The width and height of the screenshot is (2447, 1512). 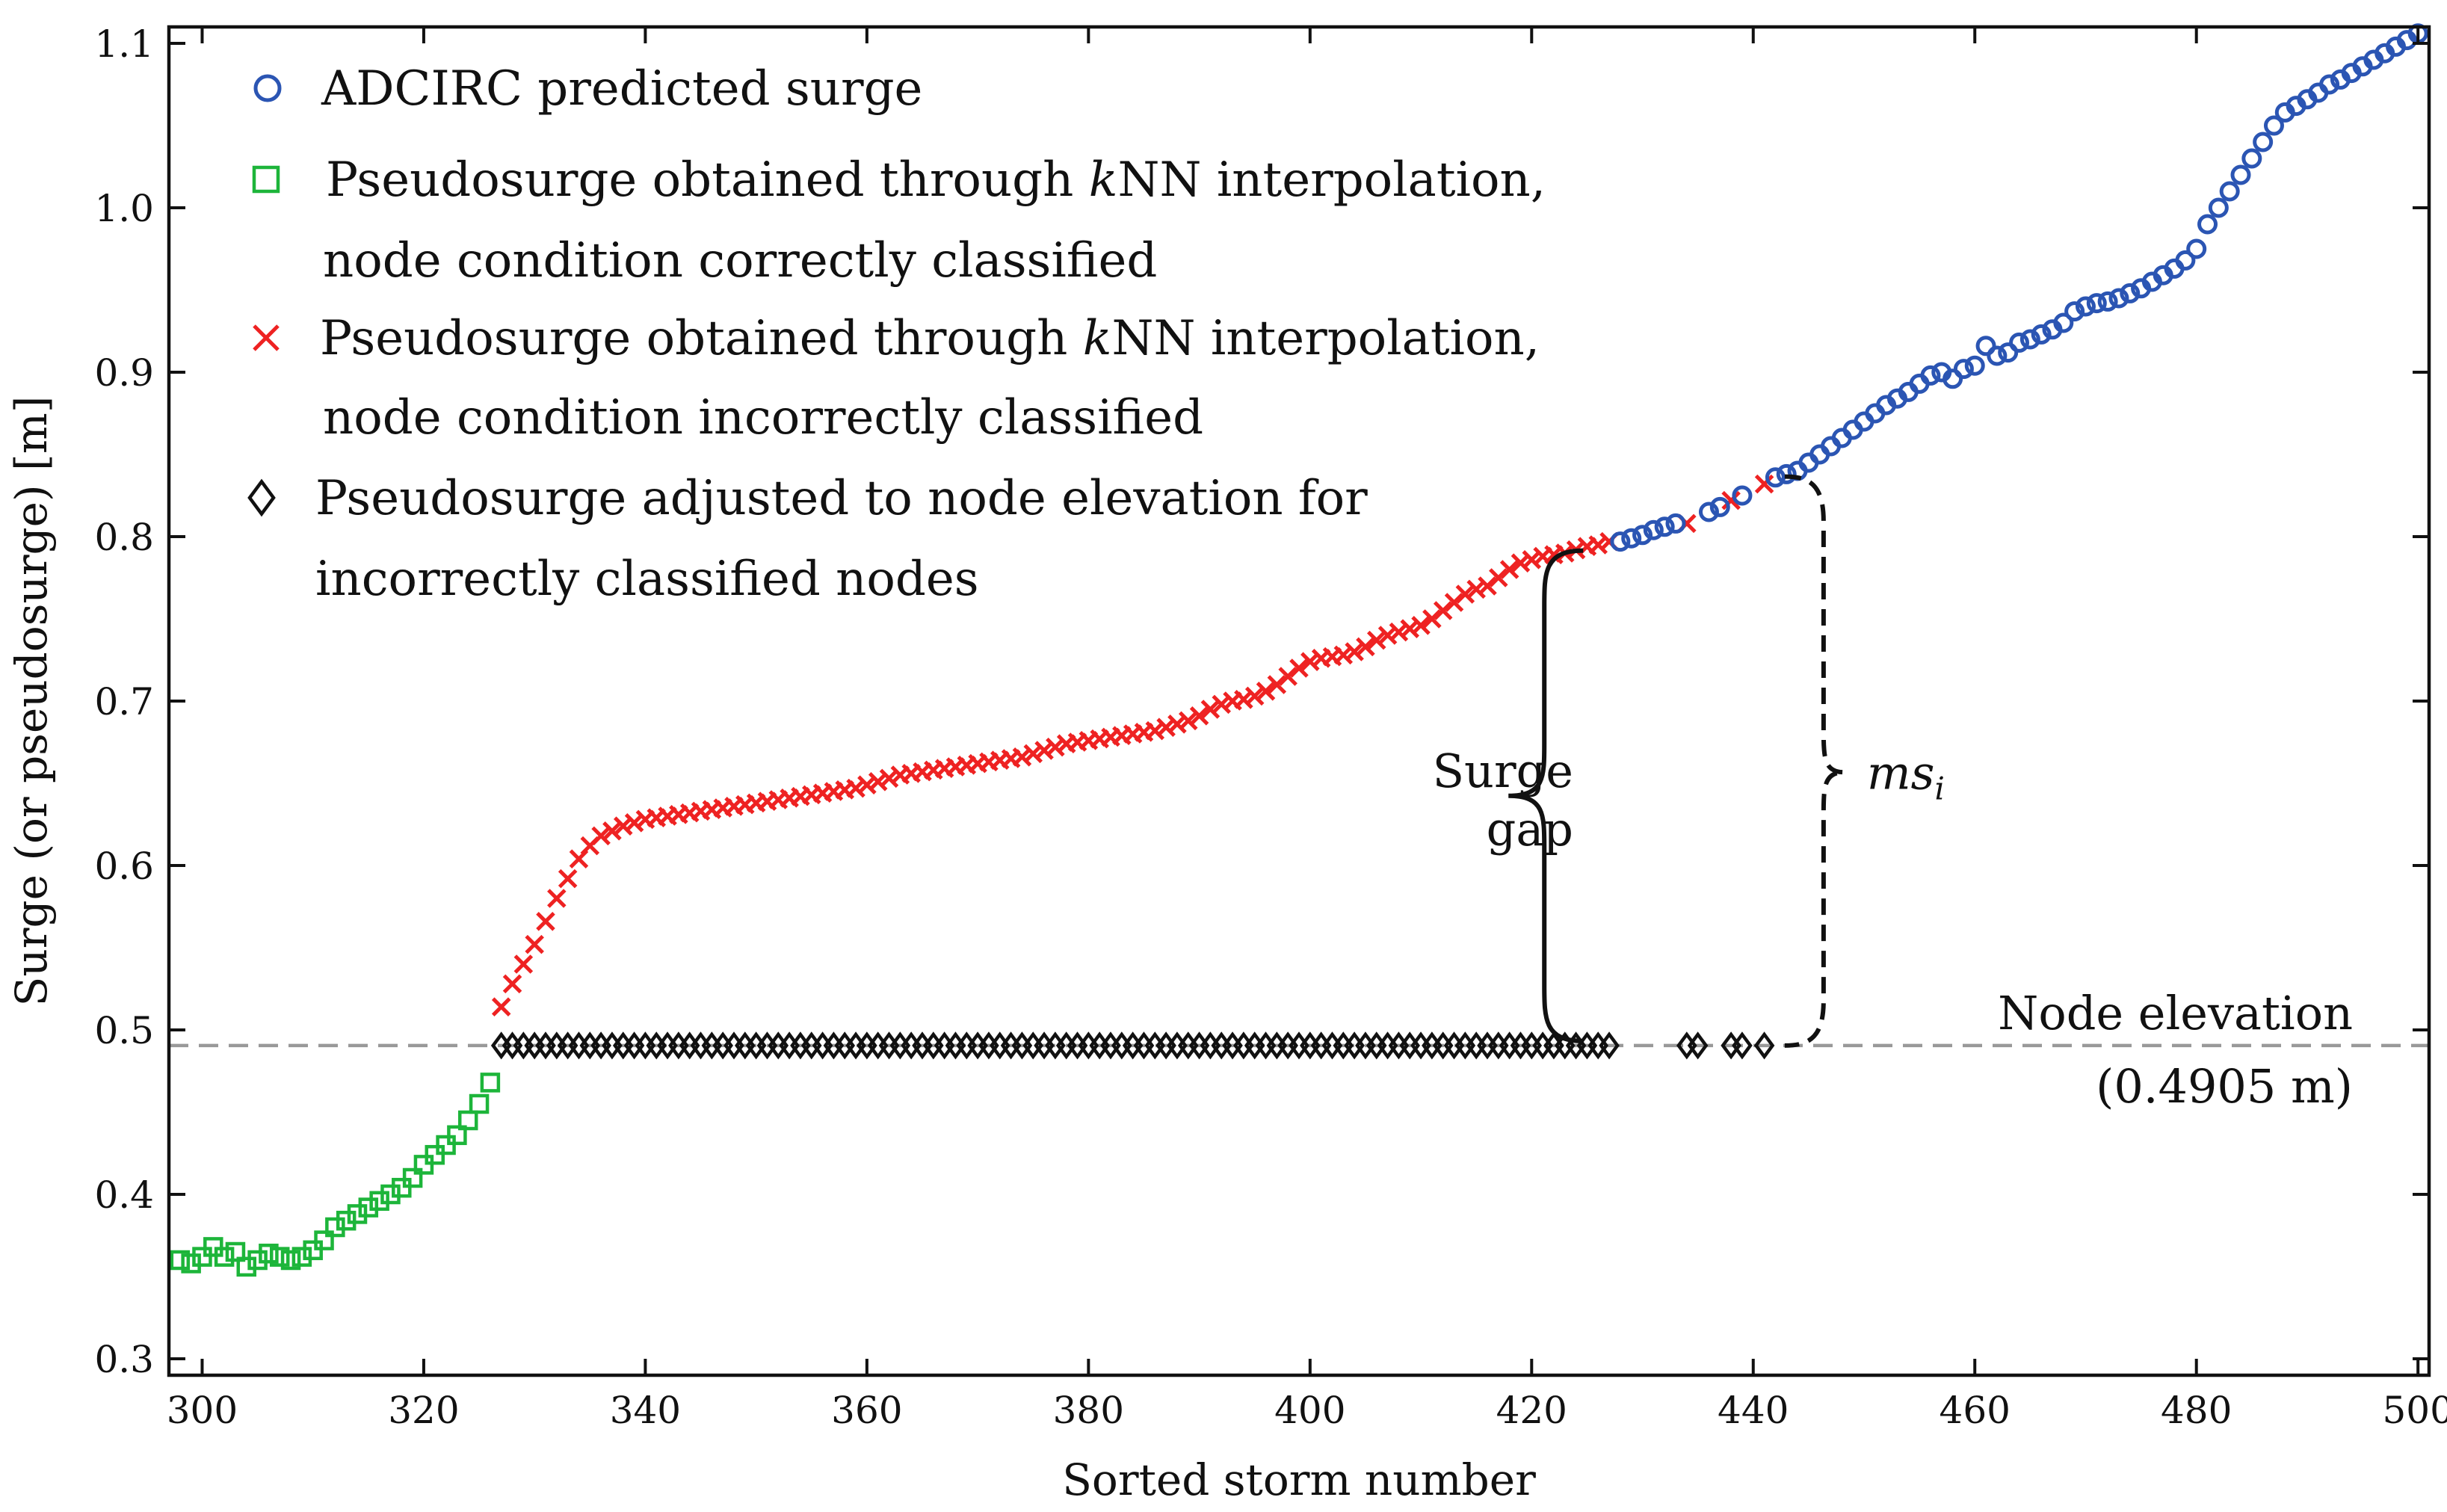 What do you see at coordinates (2414, 1410) in the screenshot?
I see `x-tick-label: 500` at bounding box center [2414, 1410].